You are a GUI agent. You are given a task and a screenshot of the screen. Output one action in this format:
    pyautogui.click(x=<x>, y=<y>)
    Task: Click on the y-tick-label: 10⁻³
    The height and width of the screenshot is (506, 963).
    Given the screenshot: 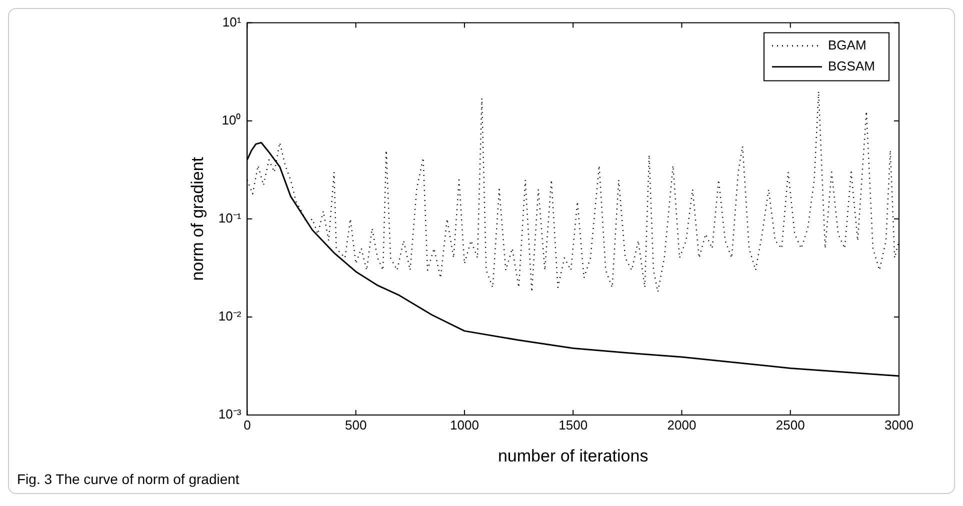 What is the action you would take?
    pyautogui.click(x=230, y=414)
    